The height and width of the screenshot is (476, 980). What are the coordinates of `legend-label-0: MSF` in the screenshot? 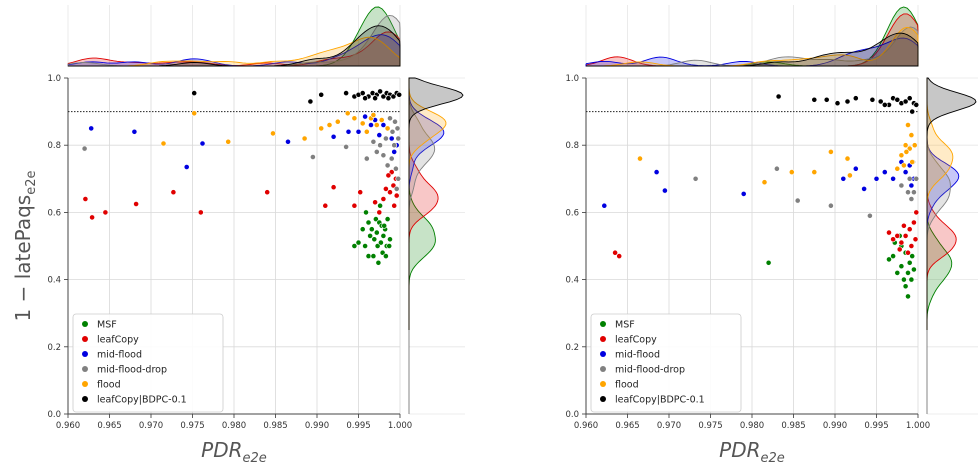 It's located at (107, 325).